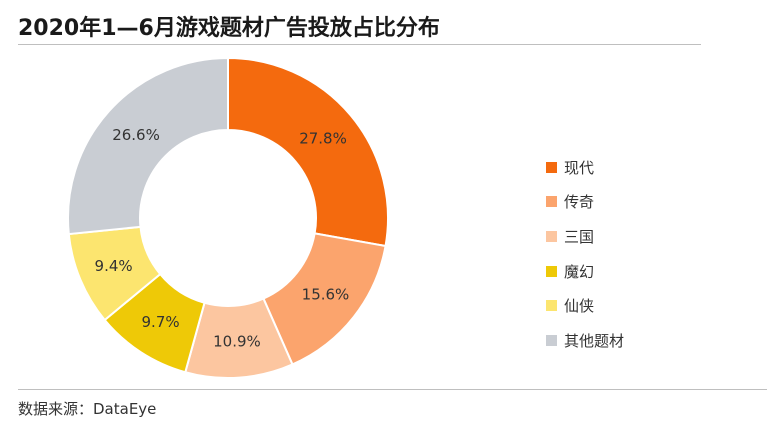  I want to click on source-note: 数据来源：DataEye, so click(87, 409).